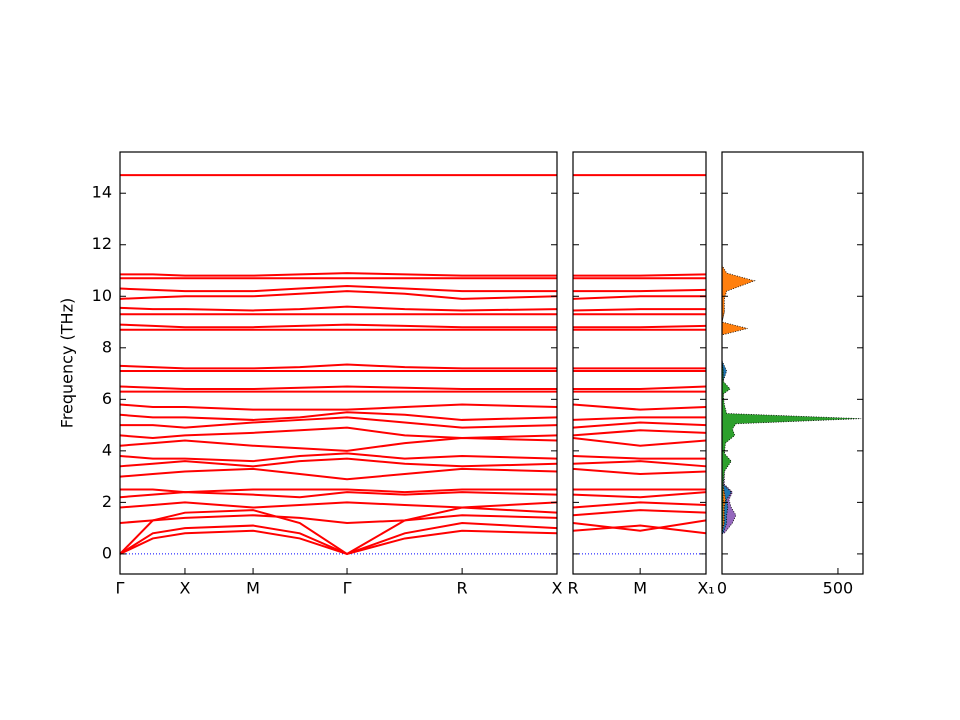 This screenshot has height=720, width=960. What do you see at coordinates (102, 192) in the screenshot?
I see `y-tick-label: 14` at bounding box center [102, 192].